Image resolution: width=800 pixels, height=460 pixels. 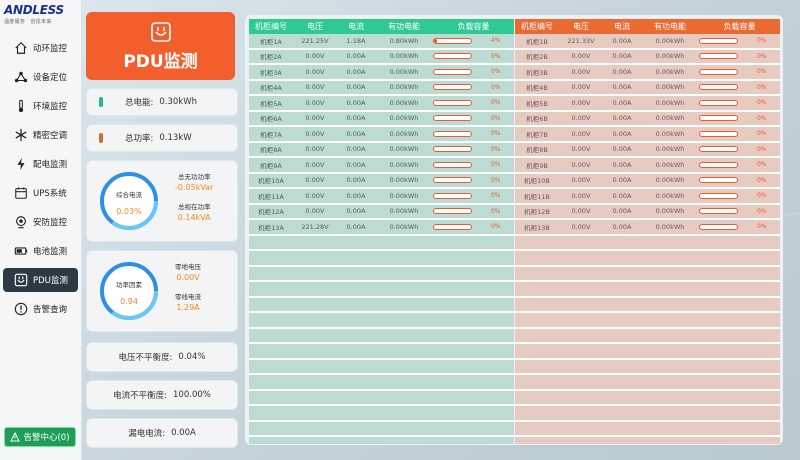 I want to click on table-row: 机柜13A 221.28V 0.00A 0.00kWh 0%, so click(x=381, y=228).